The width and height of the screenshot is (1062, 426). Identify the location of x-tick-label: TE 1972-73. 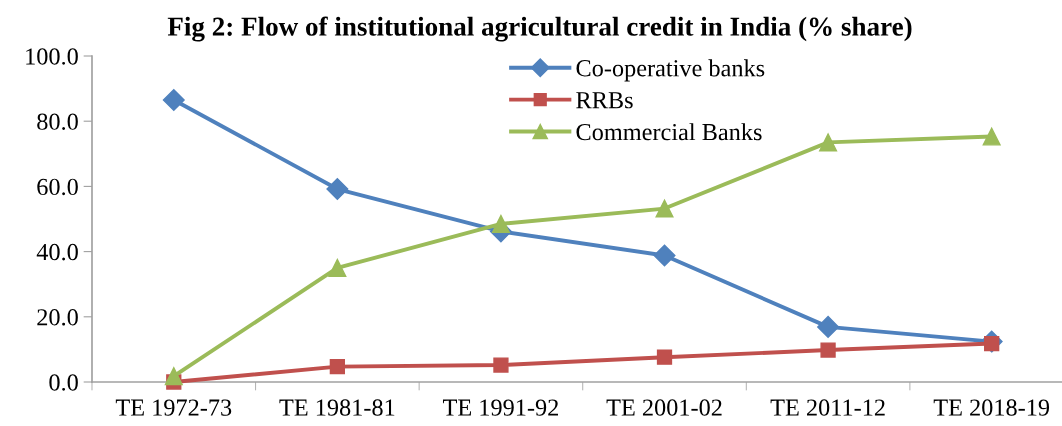
(173, 407).